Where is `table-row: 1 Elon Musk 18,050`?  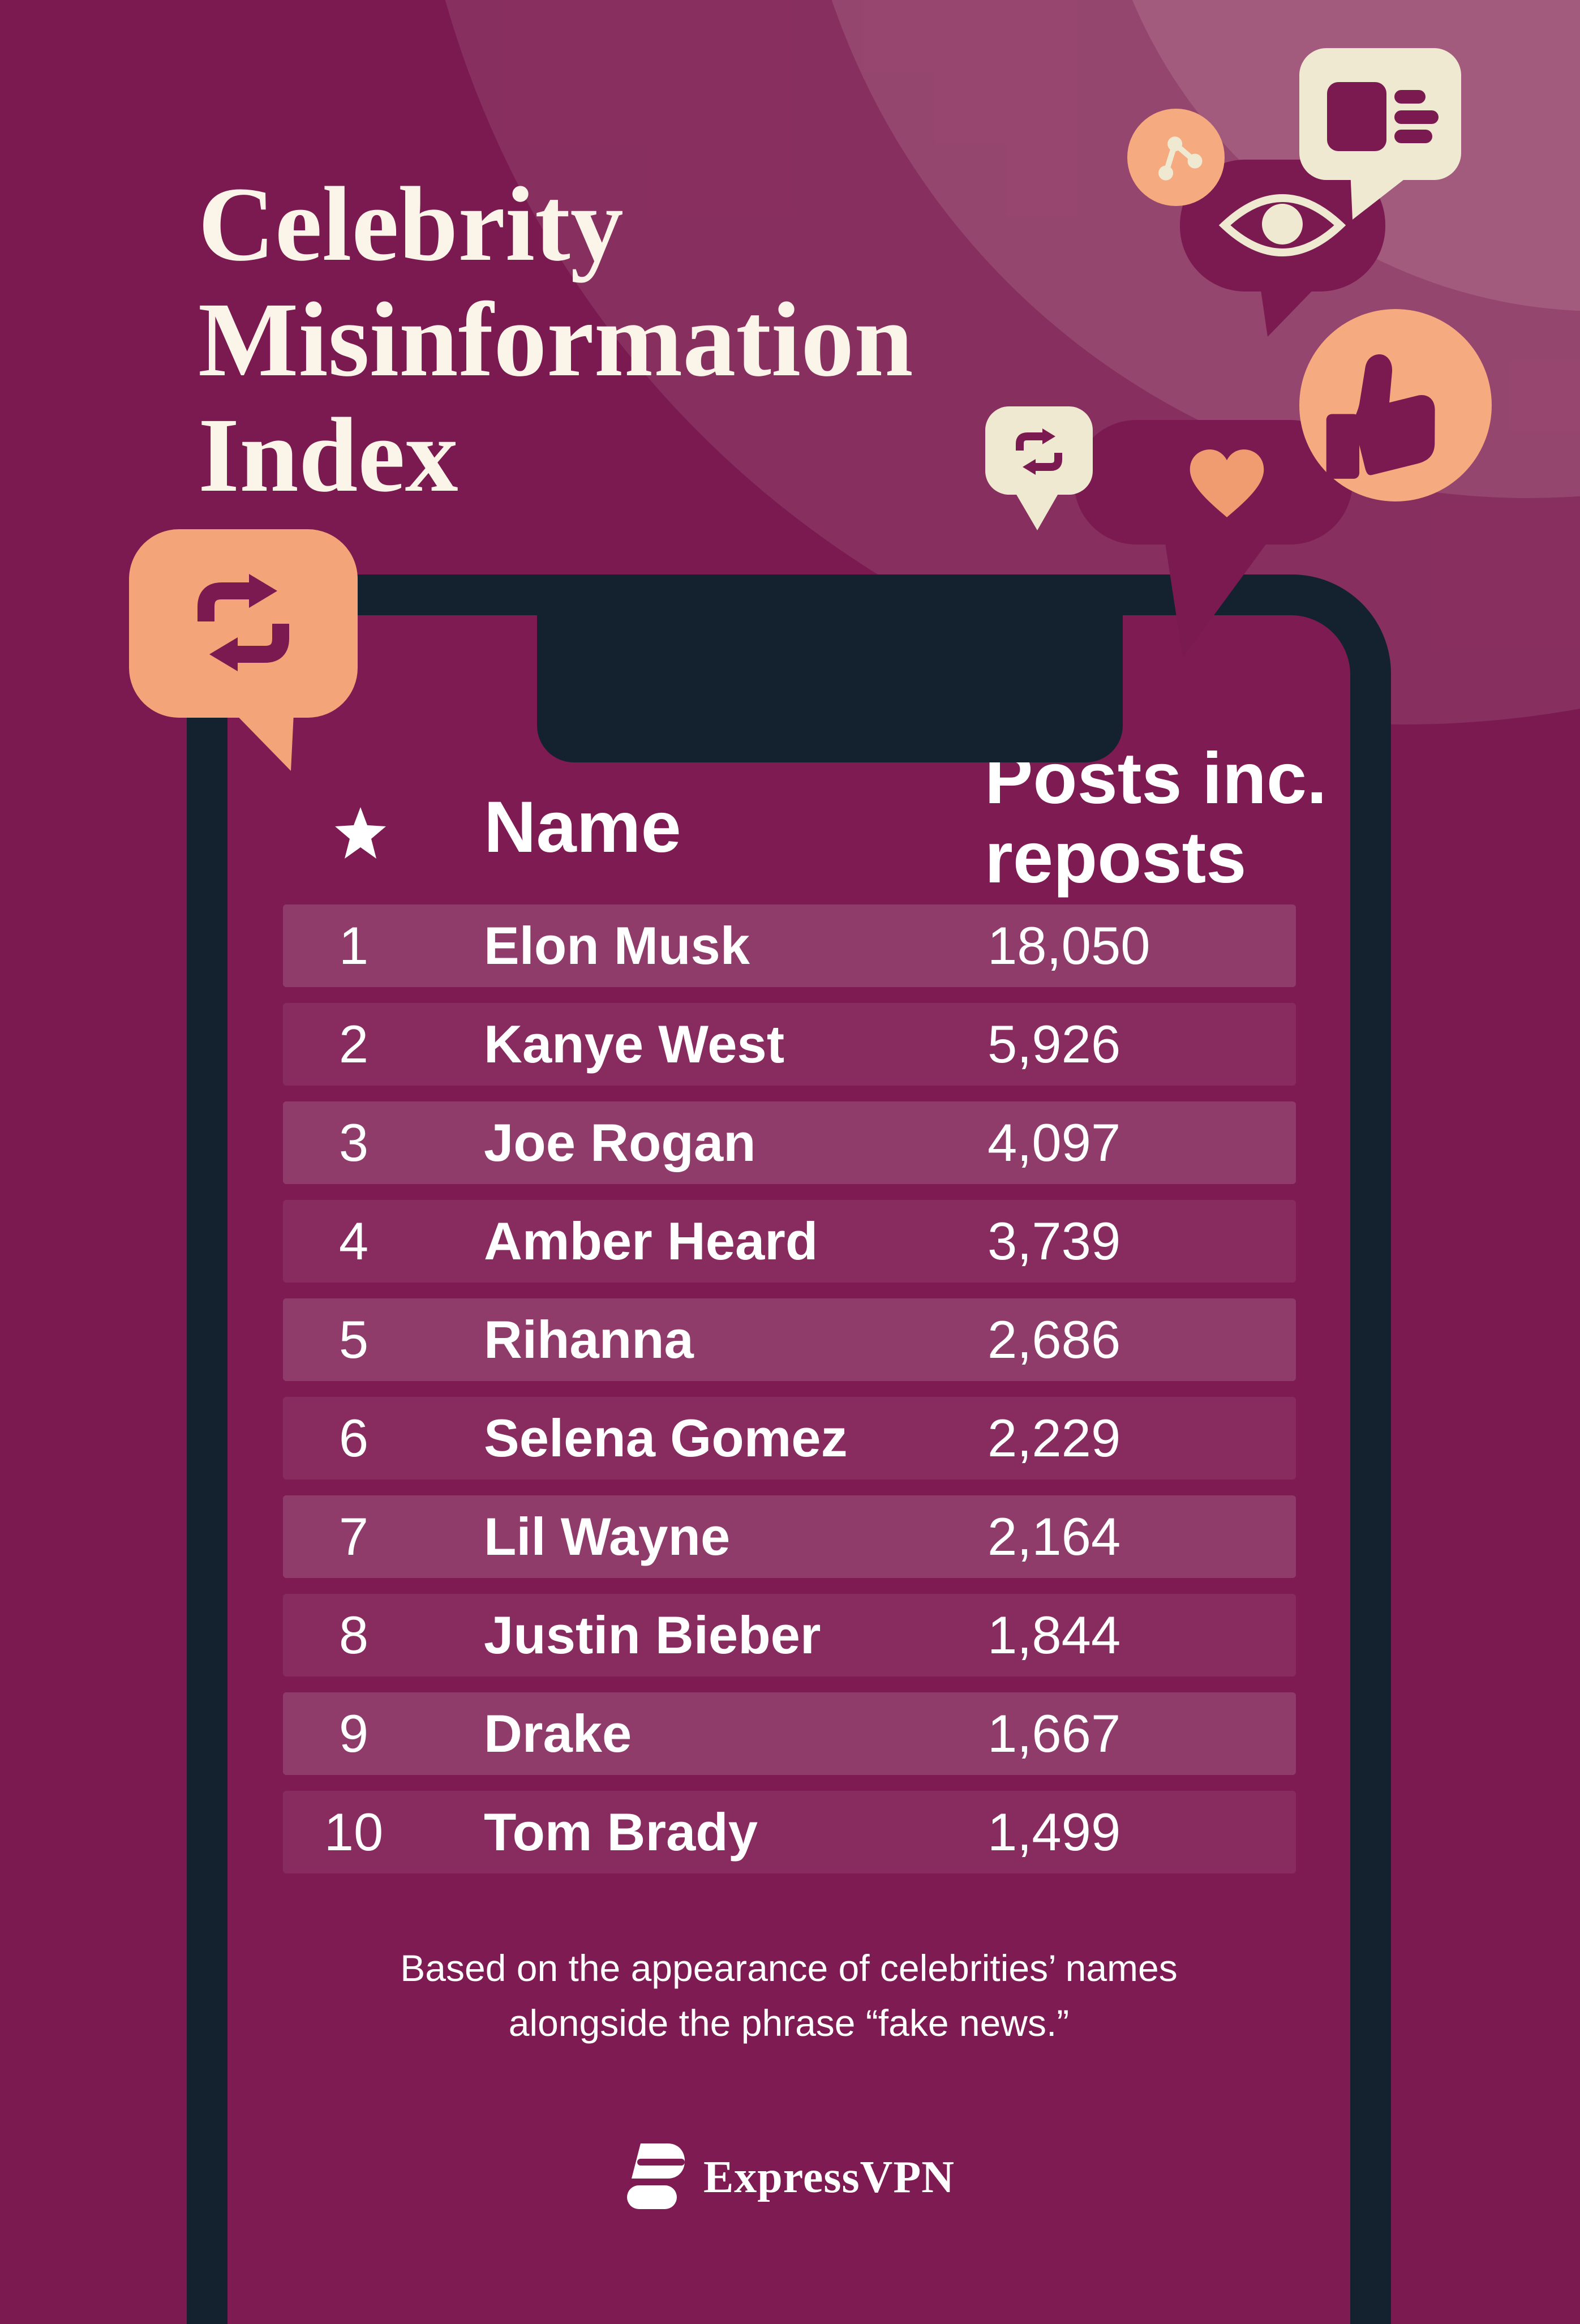
table-row: 1 Elon Musk 18,050 is located at coordinates (789, 945).